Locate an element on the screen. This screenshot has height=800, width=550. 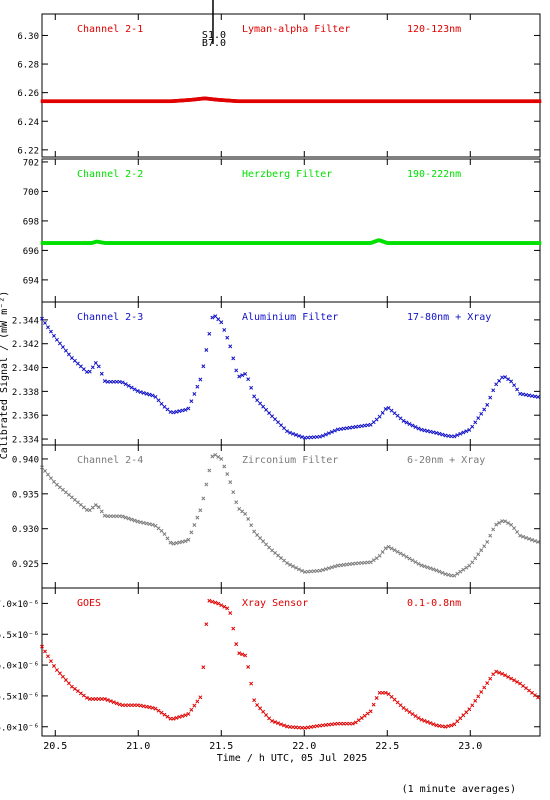
panel-filter-label: Xray Sensor is located at coordinates (275, 603).